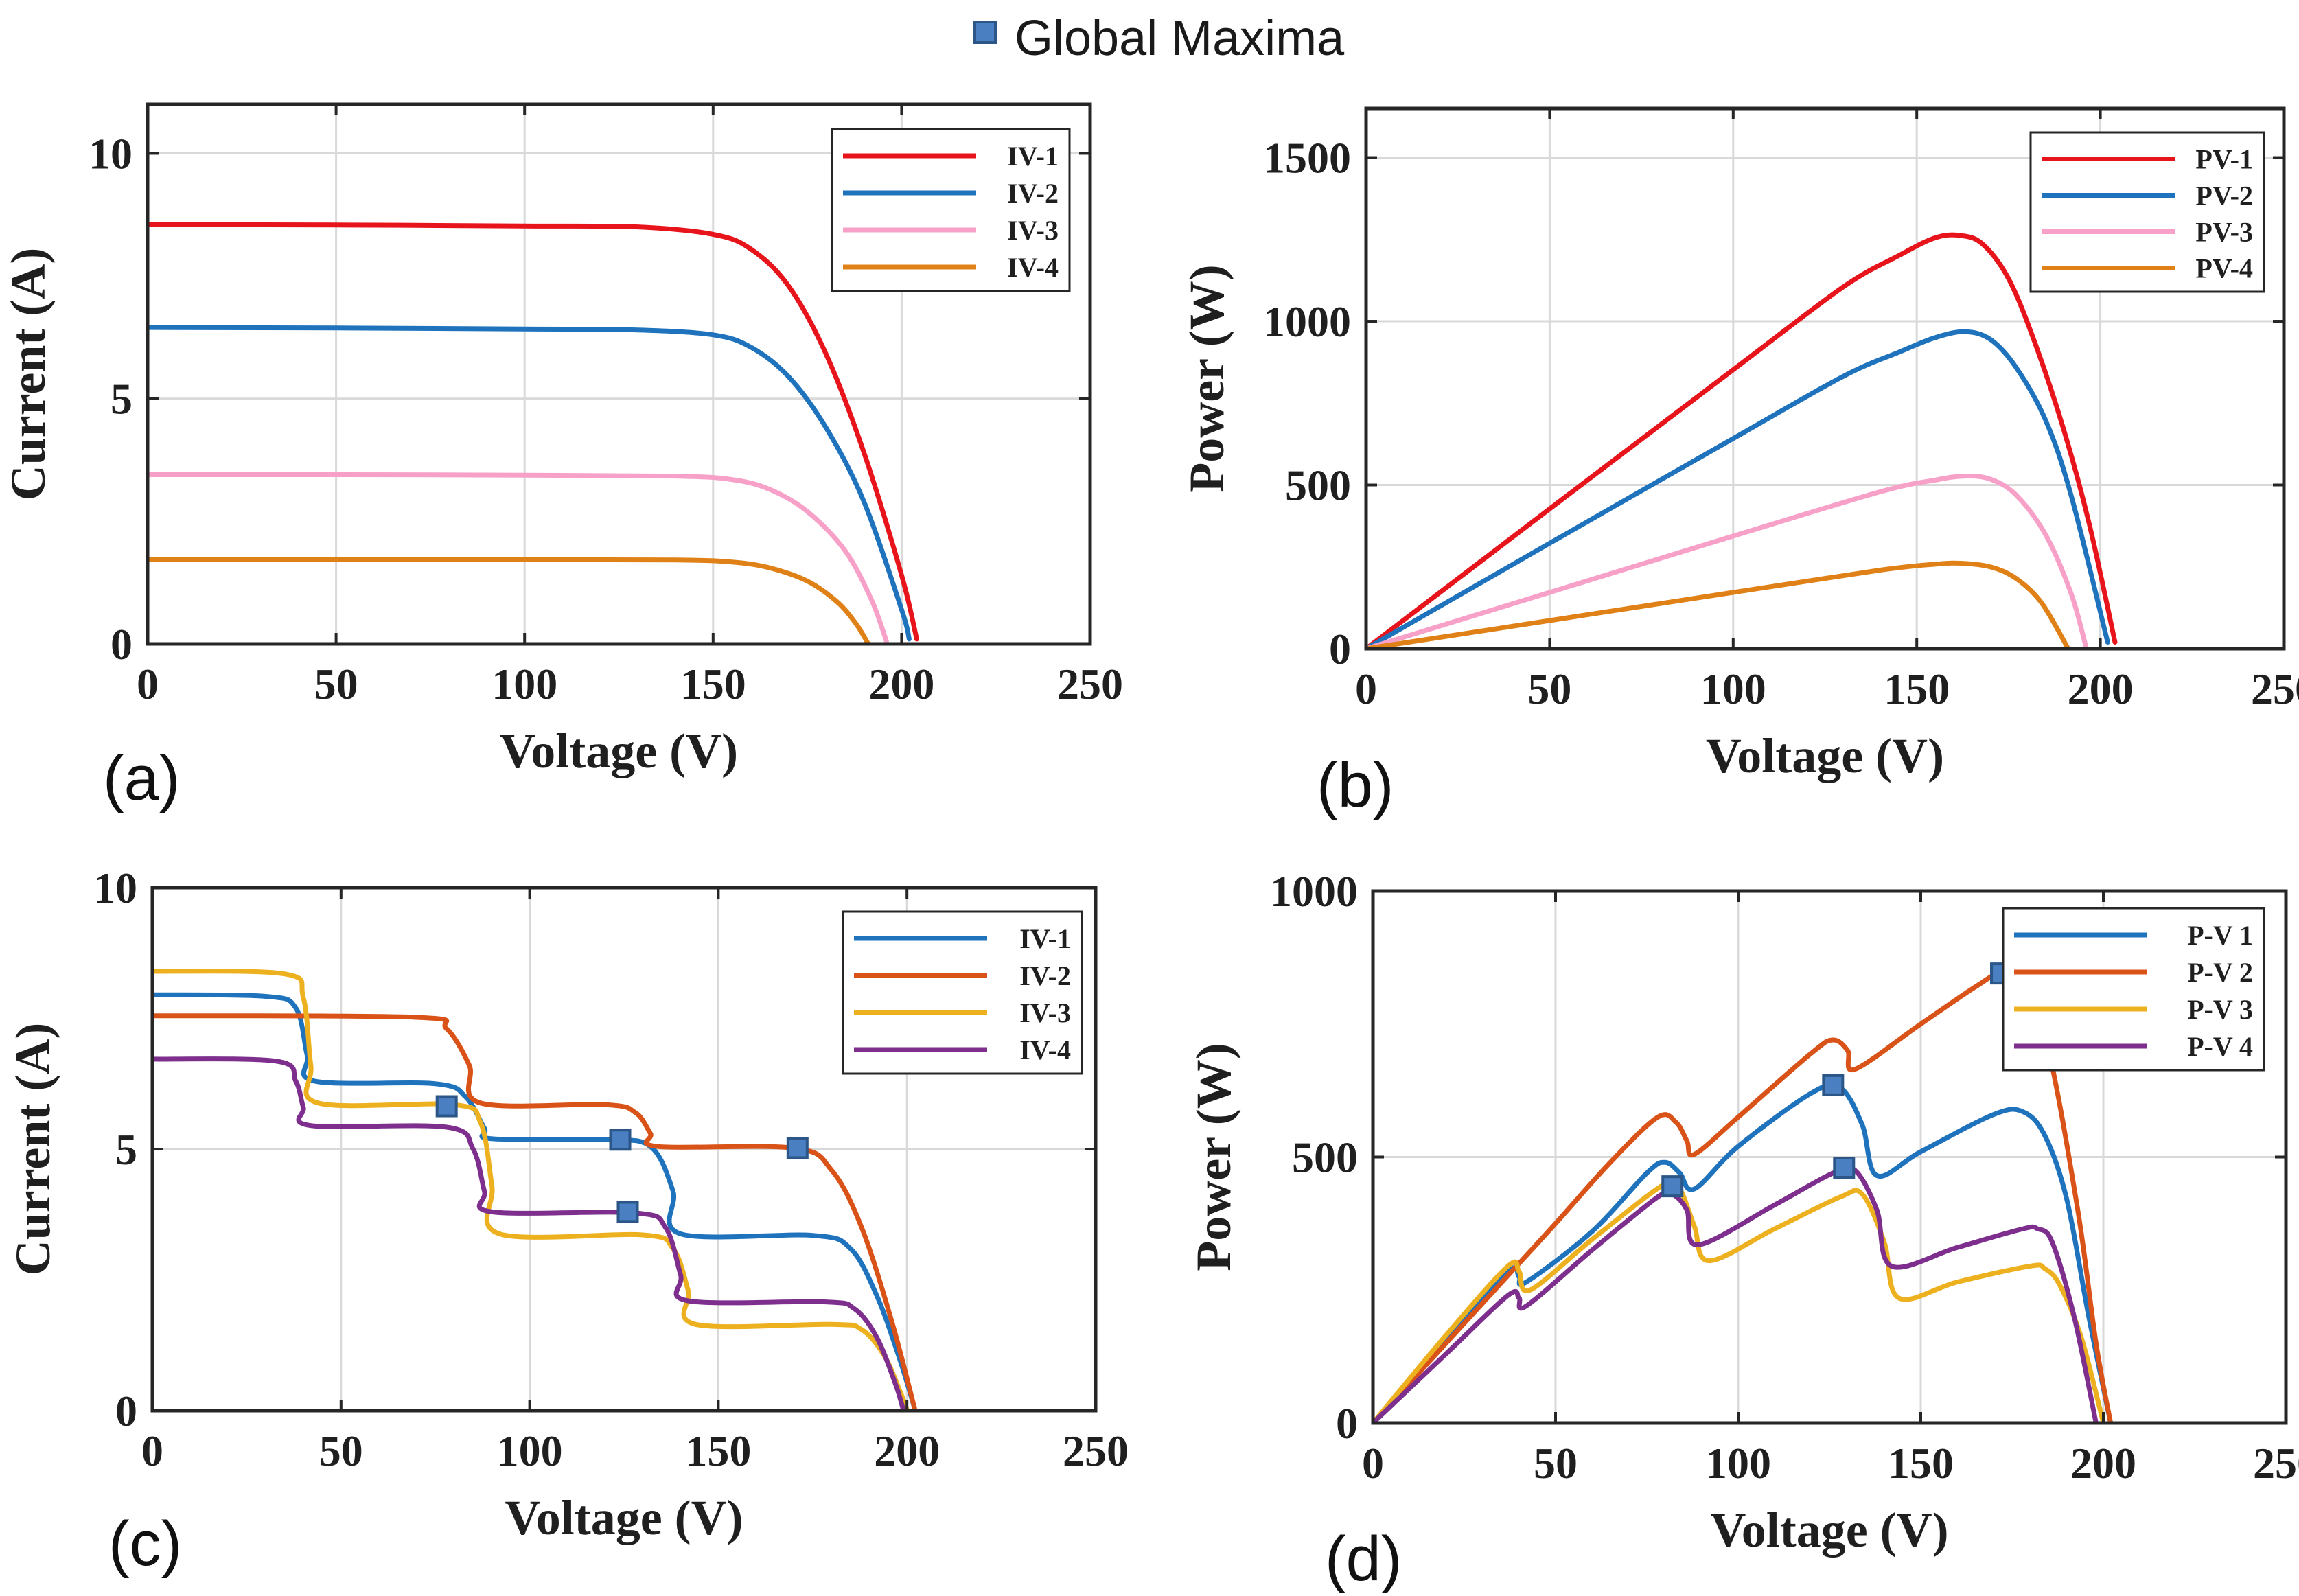  What do you see at coordinates (2220, 1009) in the screenshot?
I see `legend-entry-label: P-V 3` at bounding box center [2220, 1009].